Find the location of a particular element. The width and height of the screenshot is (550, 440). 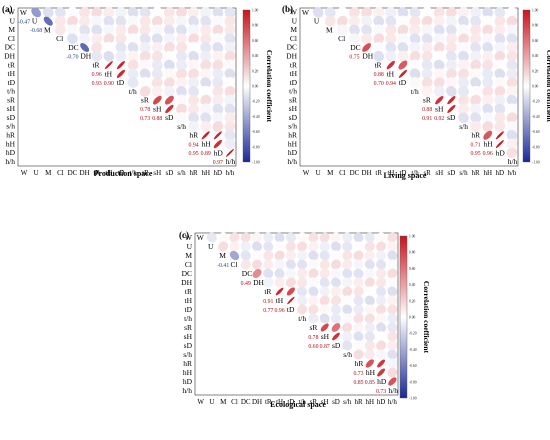

row-label: sR is located at coordinates (293, 99).